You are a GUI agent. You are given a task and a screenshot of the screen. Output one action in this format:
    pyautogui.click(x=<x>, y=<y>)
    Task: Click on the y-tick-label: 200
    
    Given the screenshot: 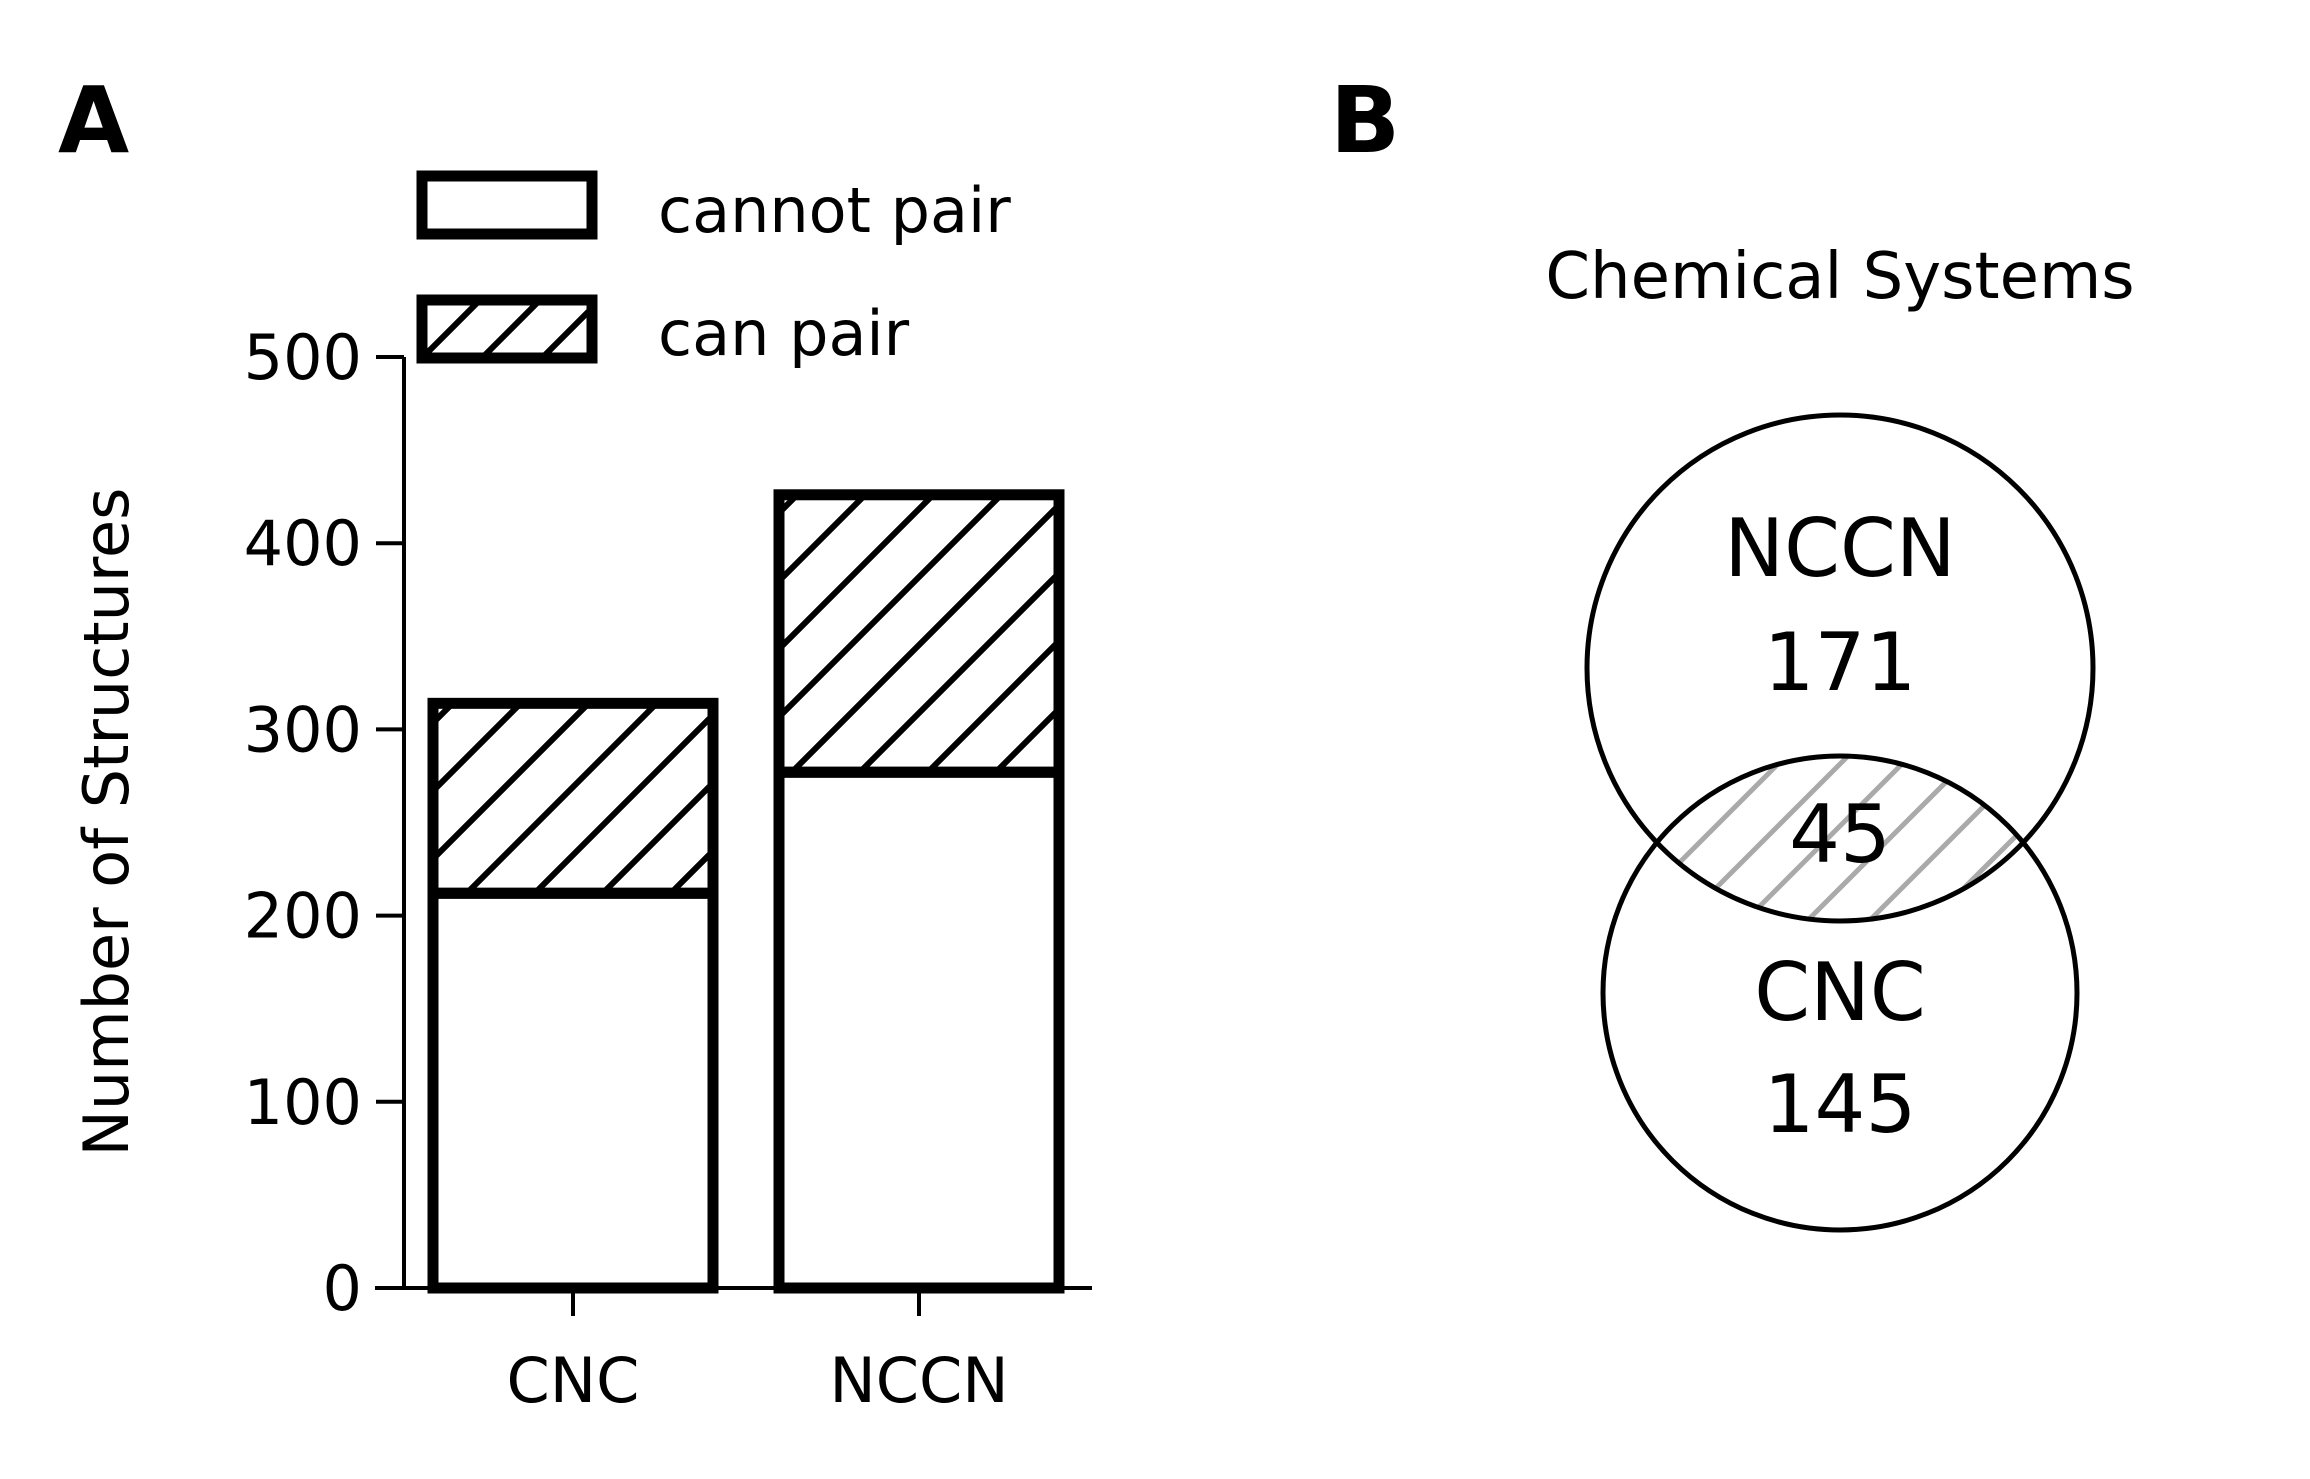 What is the action you would take?
    pyautogui.click(x=303, y=916)
    